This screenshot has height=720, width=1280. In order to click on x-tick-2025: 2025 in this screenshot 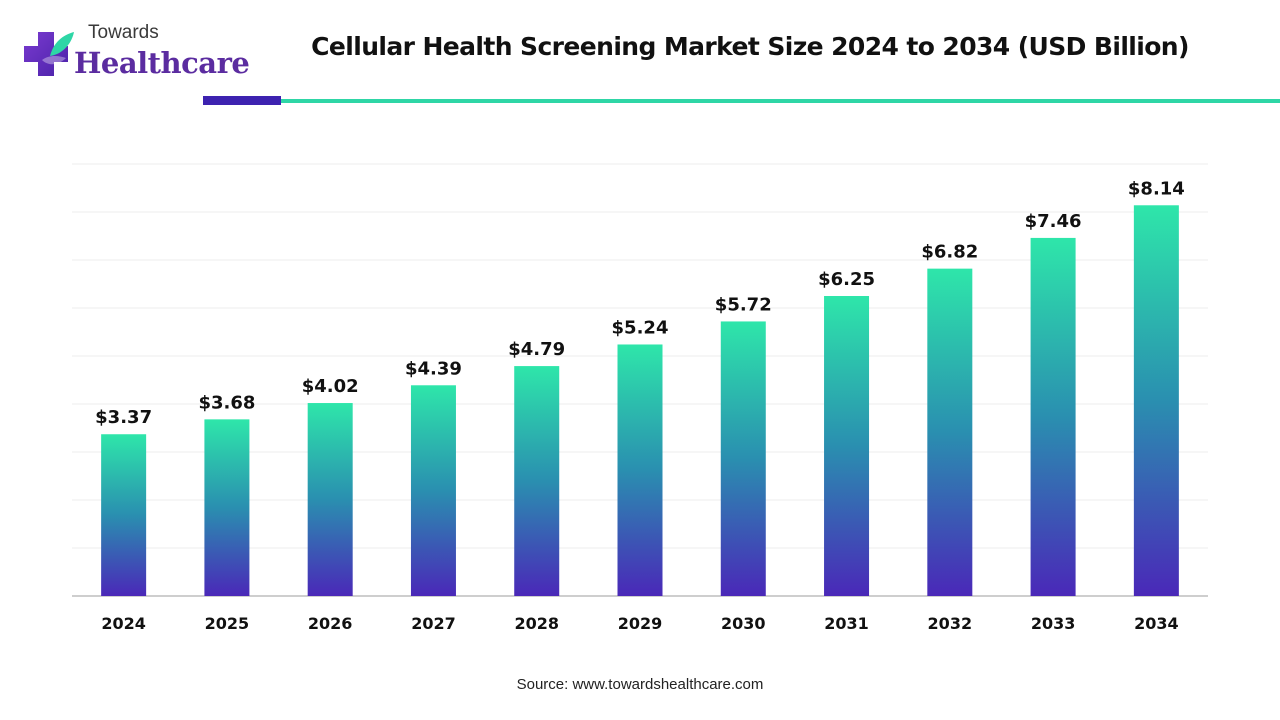, I will do `click(227, 623)`.